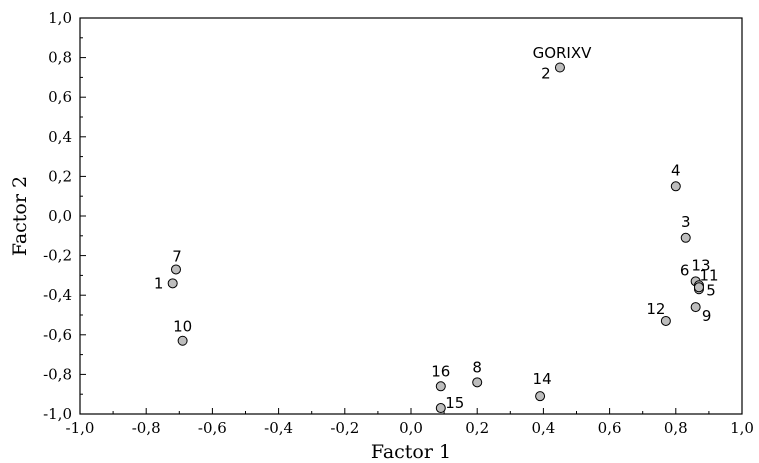 Image resolution: width=759 pixels, height=463 pixels. I want to click on x-tick-label: -0,2, so click(344, 428).